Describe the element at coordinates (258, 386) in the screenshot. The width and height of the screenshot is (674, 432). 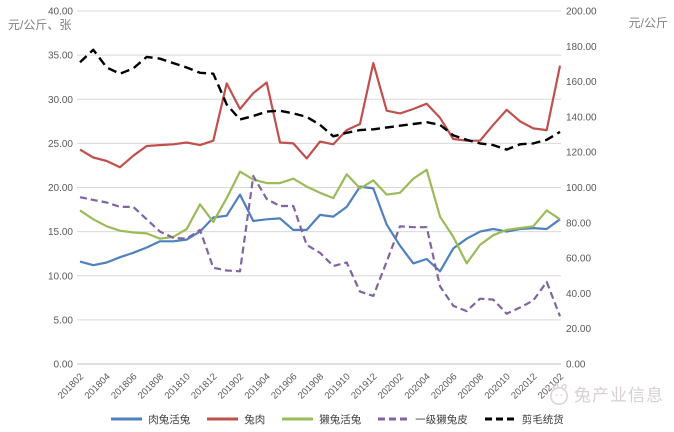
I see `x-axis-tick-label: 201904` at that location.